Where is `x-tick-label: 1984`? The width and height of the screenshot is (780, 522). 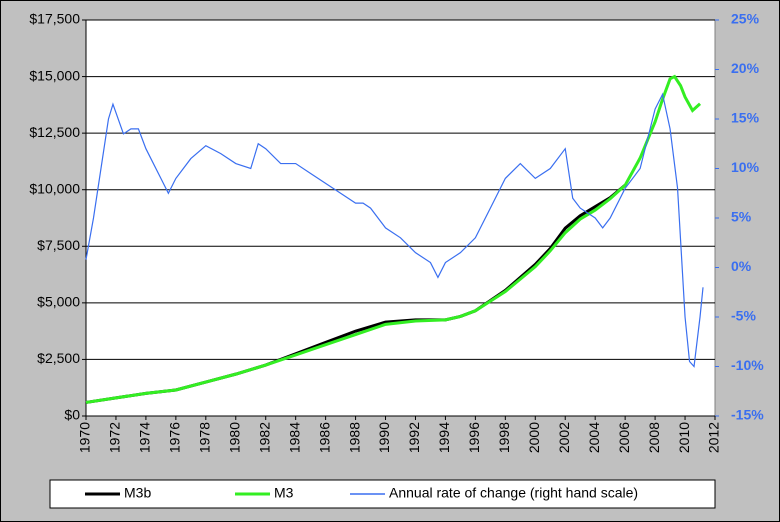 x-tick-label: 1984 is located at coordinates (294, 437).